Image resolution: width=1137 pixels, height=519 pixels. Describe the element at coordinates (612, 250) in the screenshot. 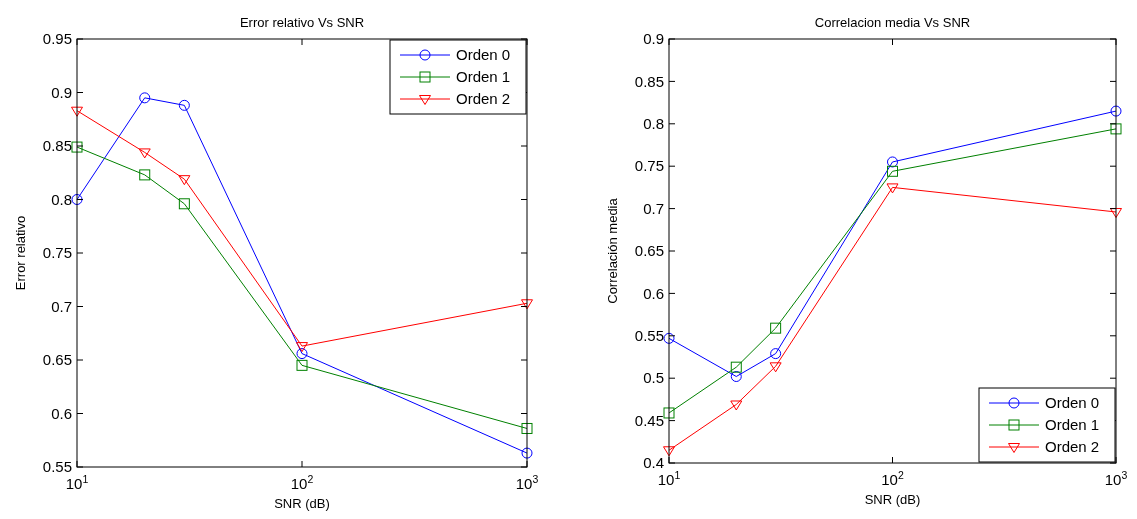

I see `y-axis-title: Correlación media` at that location.